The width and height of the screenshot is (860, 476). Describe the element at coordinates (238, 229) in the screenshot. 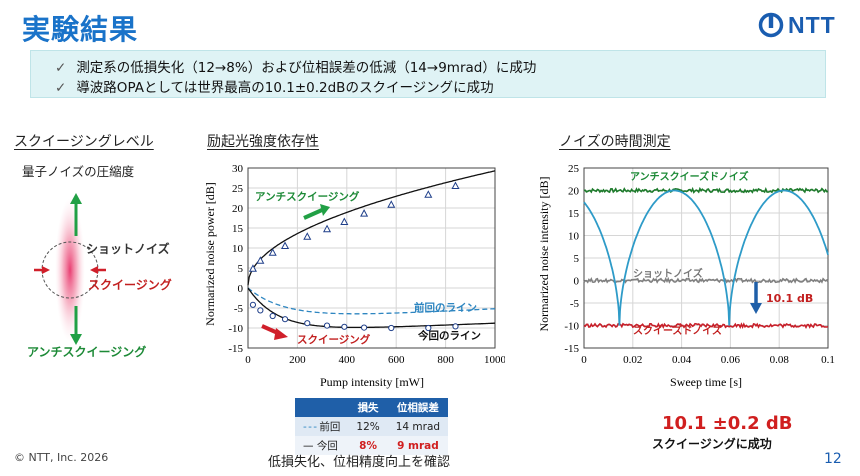

I see `y-tick-label: 15` at that location.